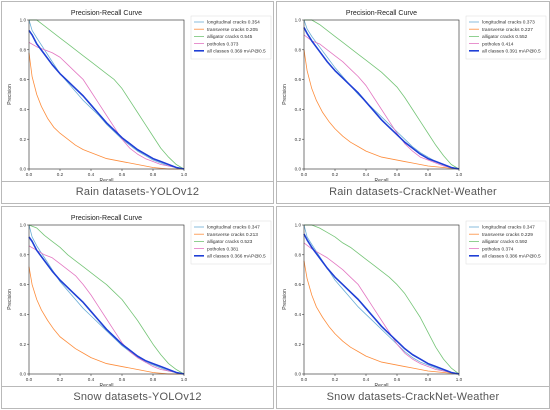  Describe the element at coordinates (507, 30) in the screenshot. I see `legend-entry: transverse cracks 0.227` at that location.